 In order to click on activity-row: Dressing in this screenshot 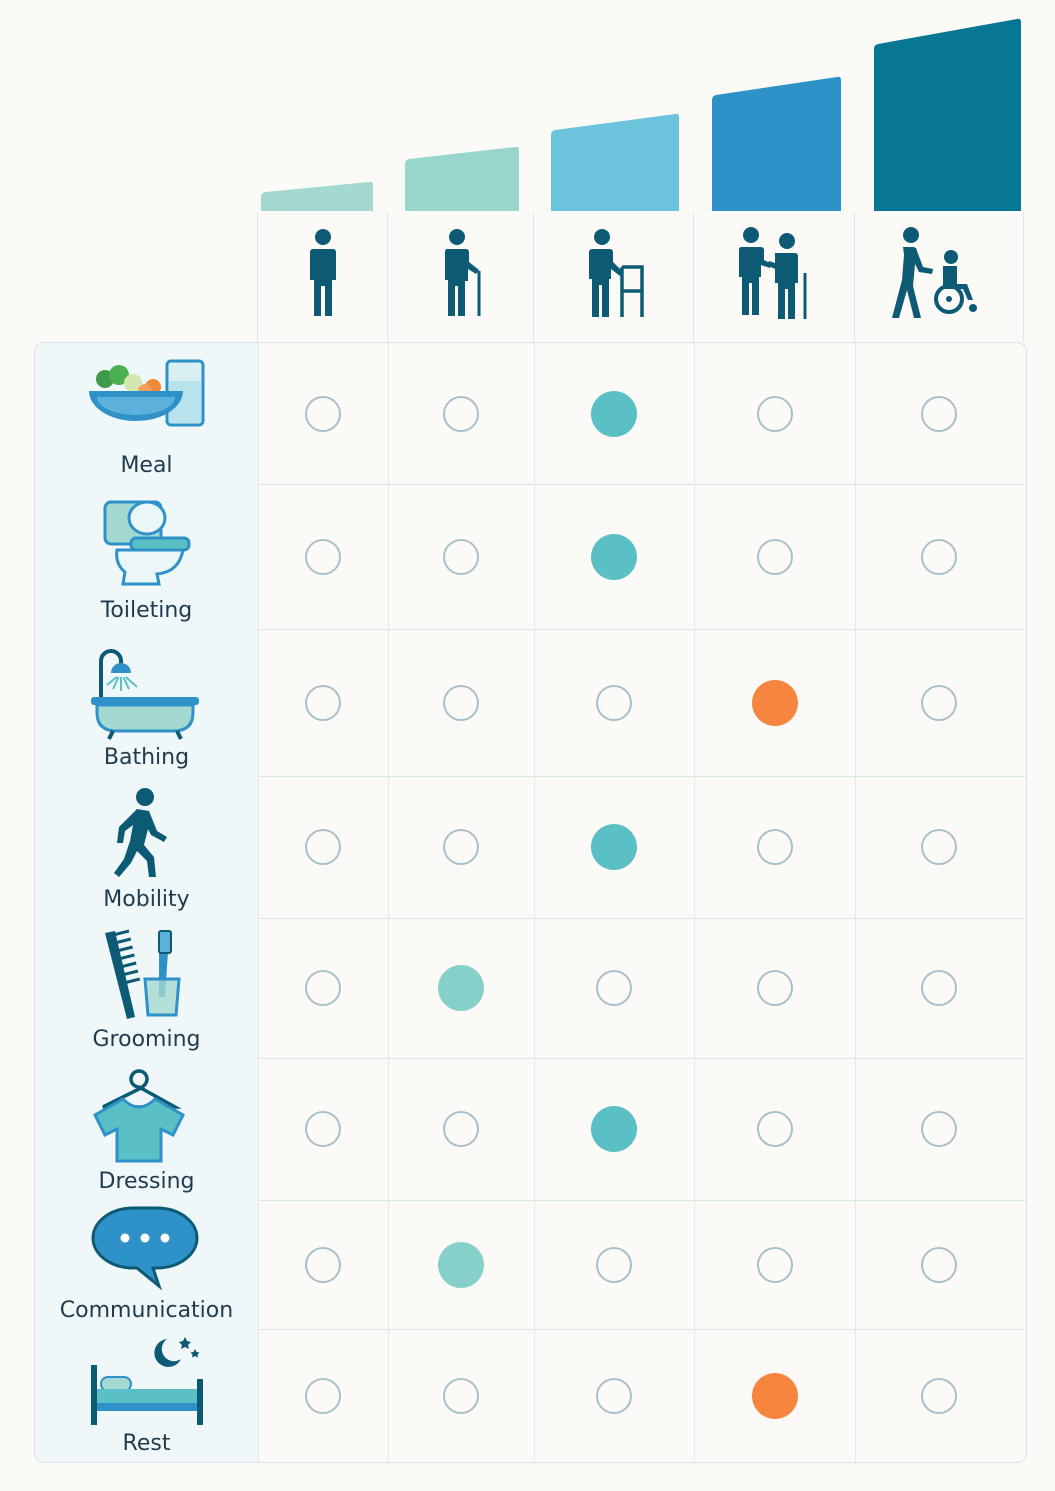, I will do `click(530, 1129)`.